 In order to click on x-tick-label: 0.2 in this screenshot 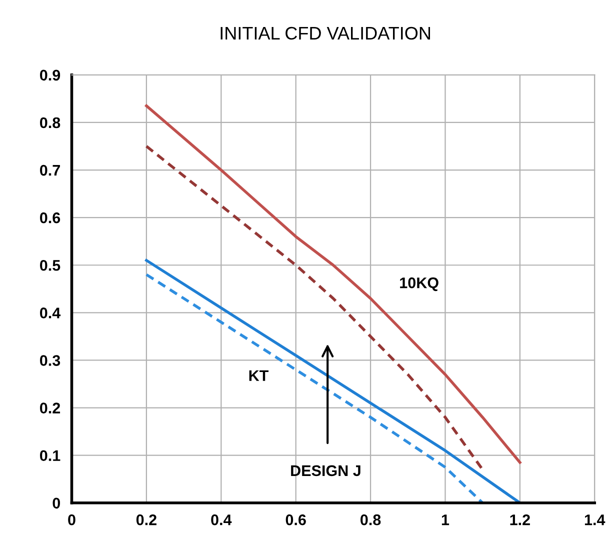, I will do `click(146, 520)`.